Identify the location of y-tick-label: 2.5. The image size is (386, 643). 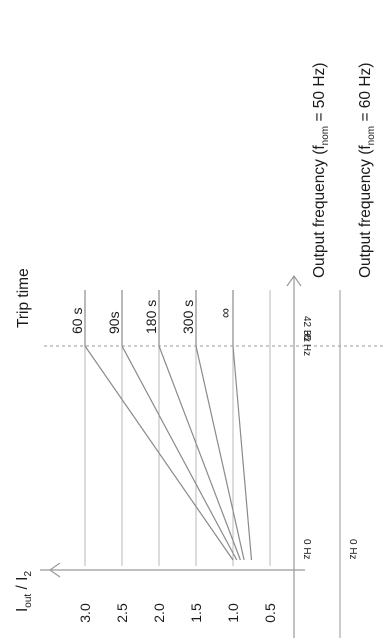
(122, 613).